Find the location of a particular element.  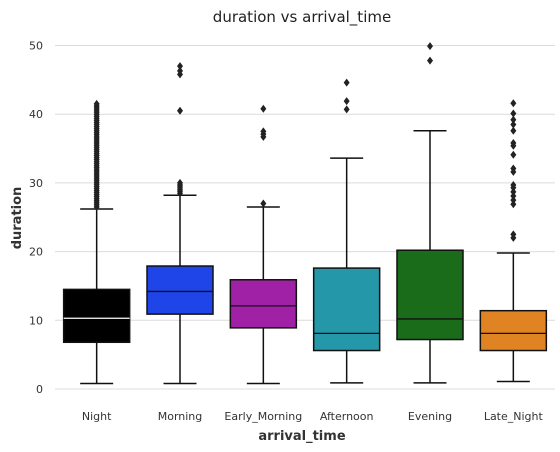

x-tick-label: Morning is located at coordinates (180, 416).